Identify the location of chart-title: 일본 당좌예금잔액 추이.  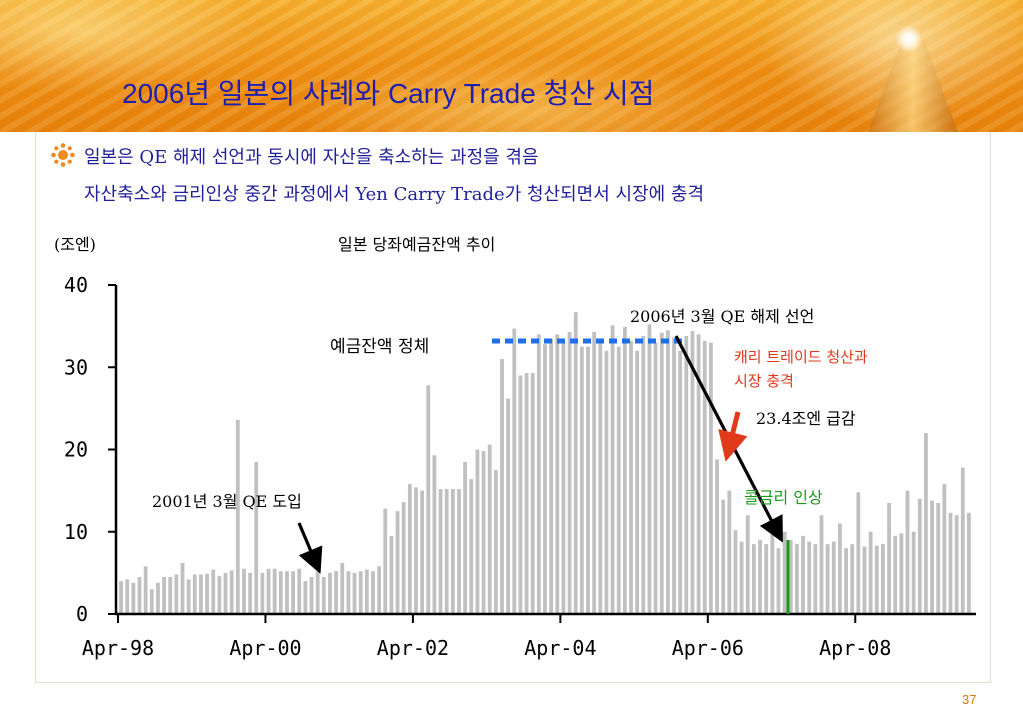
(416, 244).